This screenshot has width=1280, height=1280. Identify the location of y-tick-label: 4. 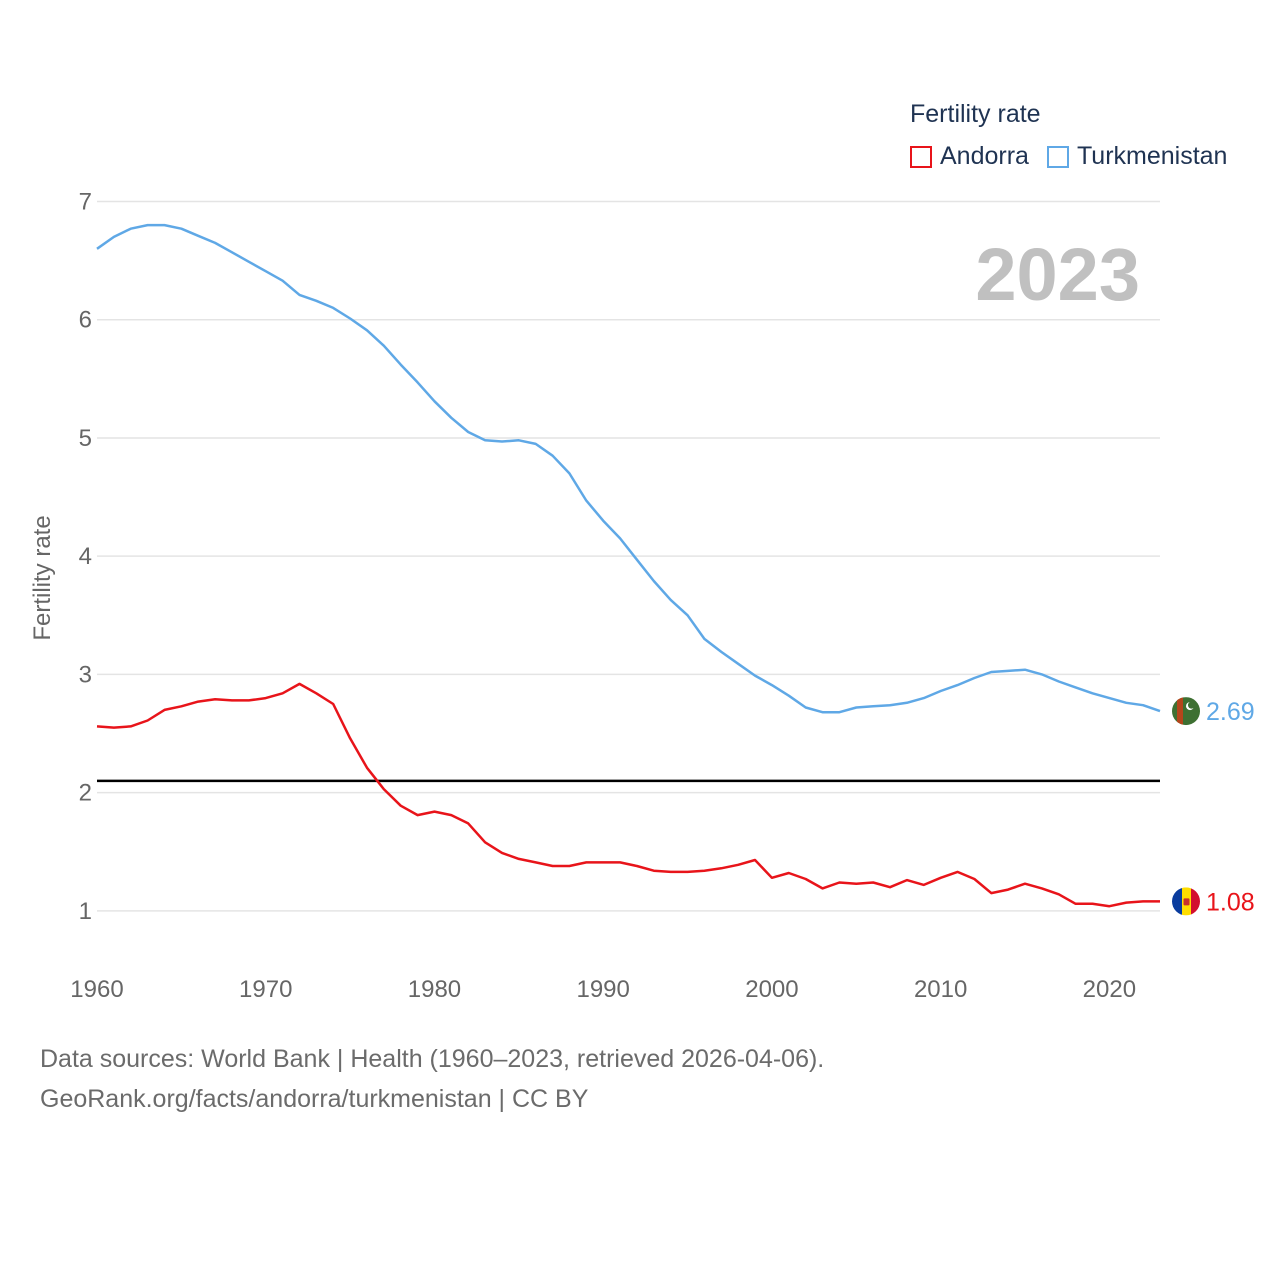
(85, 556).